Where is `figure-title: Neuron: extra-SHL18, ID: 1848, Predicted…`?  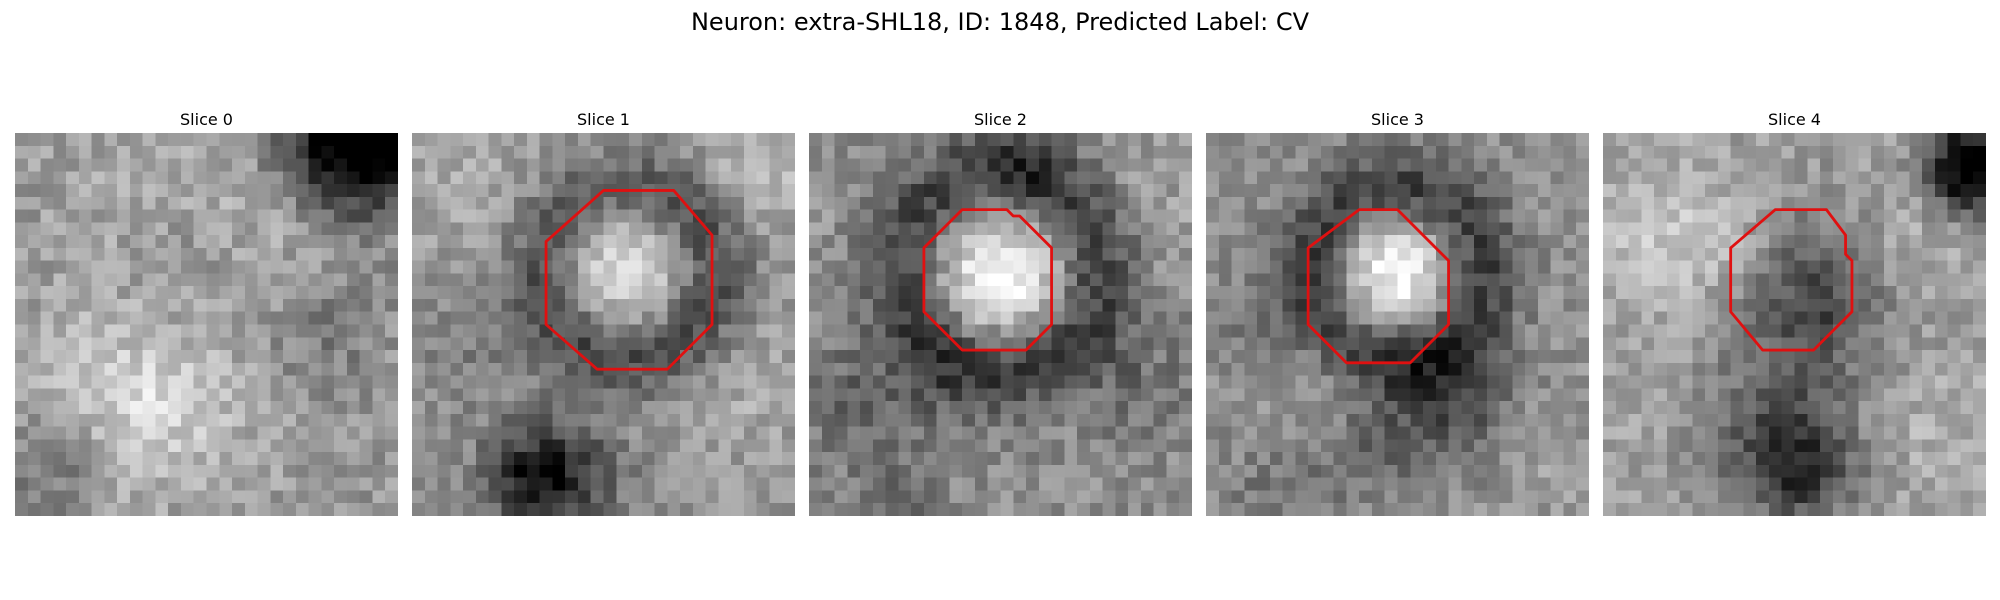 figure-title: Neuron: extra-SHL18, ID: 1848, Predicted… is located at coordinates (1000, 22).